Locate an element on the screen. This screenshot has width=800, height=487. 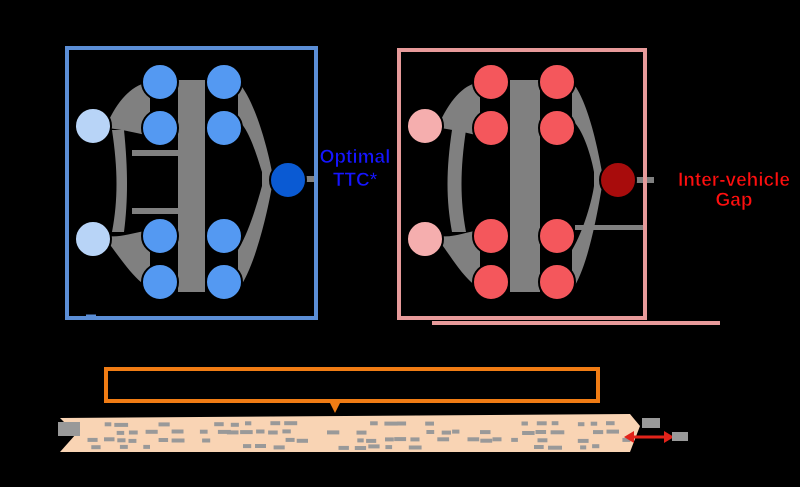
right-conn-out-stub is located at coordinates (642, 180).